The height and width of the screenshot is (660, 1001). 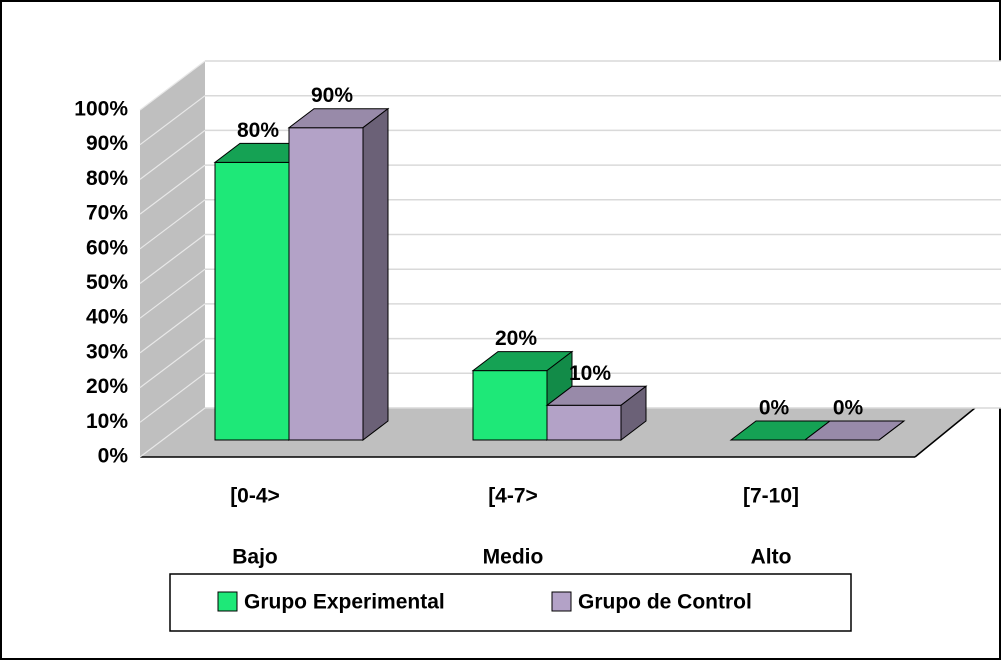 What do you see at coordinates (107, 213) in the screenshot?
I see `y-tick-label: 70%` at bounding box center [107, 213].